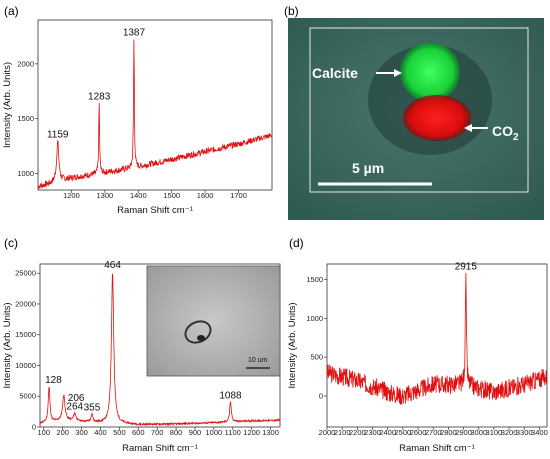 The height and width of the screenshot is (459, 550). What do you see at coordinates (157, 432) in the screenshot?
I see `x-tick-label: 700` at bounding box center [157, 432].